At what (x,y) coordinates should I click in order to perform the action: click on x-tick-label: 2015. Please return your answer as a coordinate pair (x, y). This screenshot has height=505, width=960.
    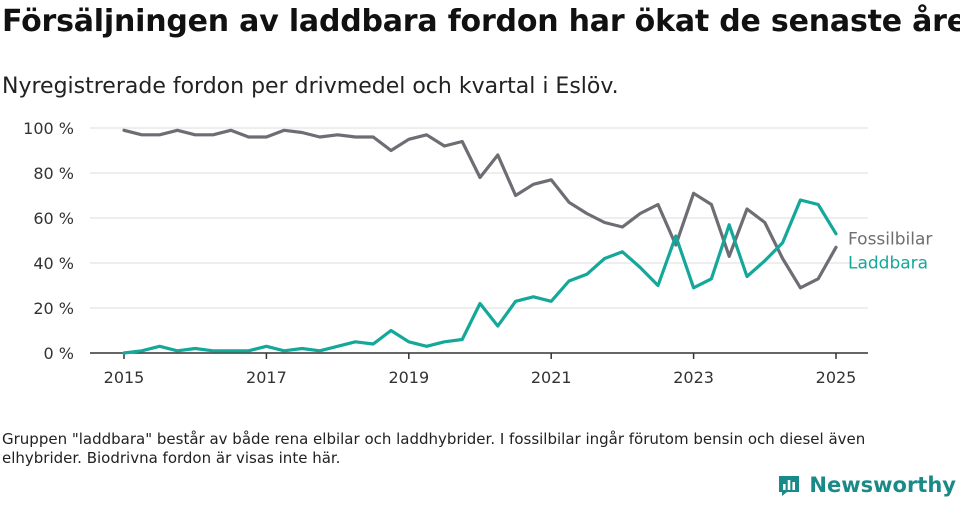
    Looking at the image, I should click on (124, 377).